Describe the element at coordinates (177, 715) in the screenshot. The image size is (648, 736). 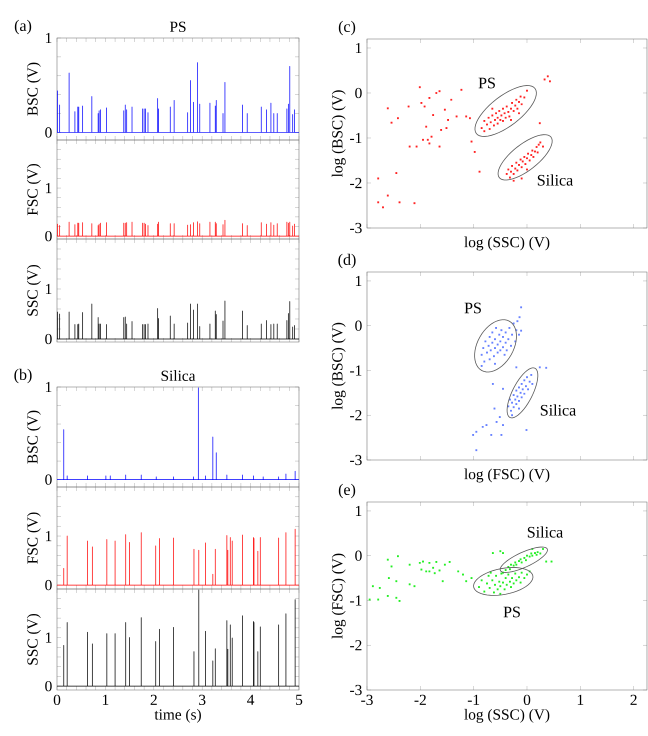
I see `x-axis-title: time (s)` at that location.